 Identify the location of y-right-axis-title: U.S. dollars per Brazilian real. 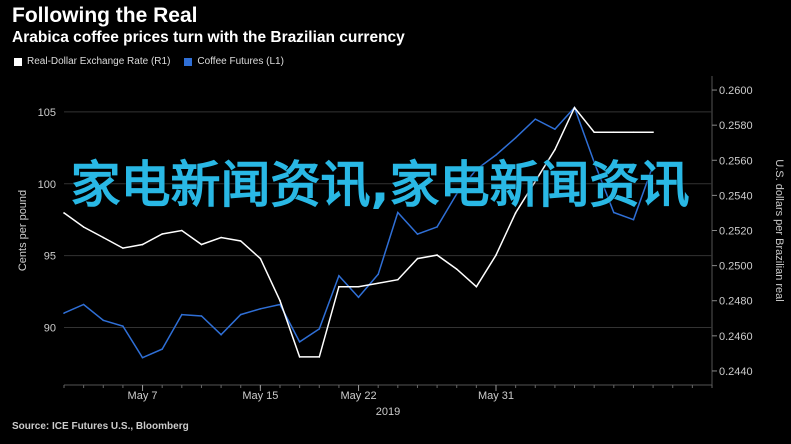
(779, 230).